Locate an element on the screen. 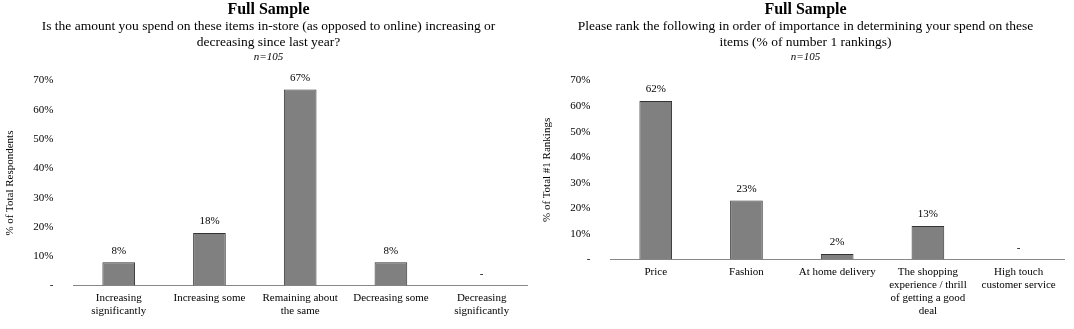  x-tick-label: The shopping experience / thrill of getting a good deal is located at coordinates (928, 290).